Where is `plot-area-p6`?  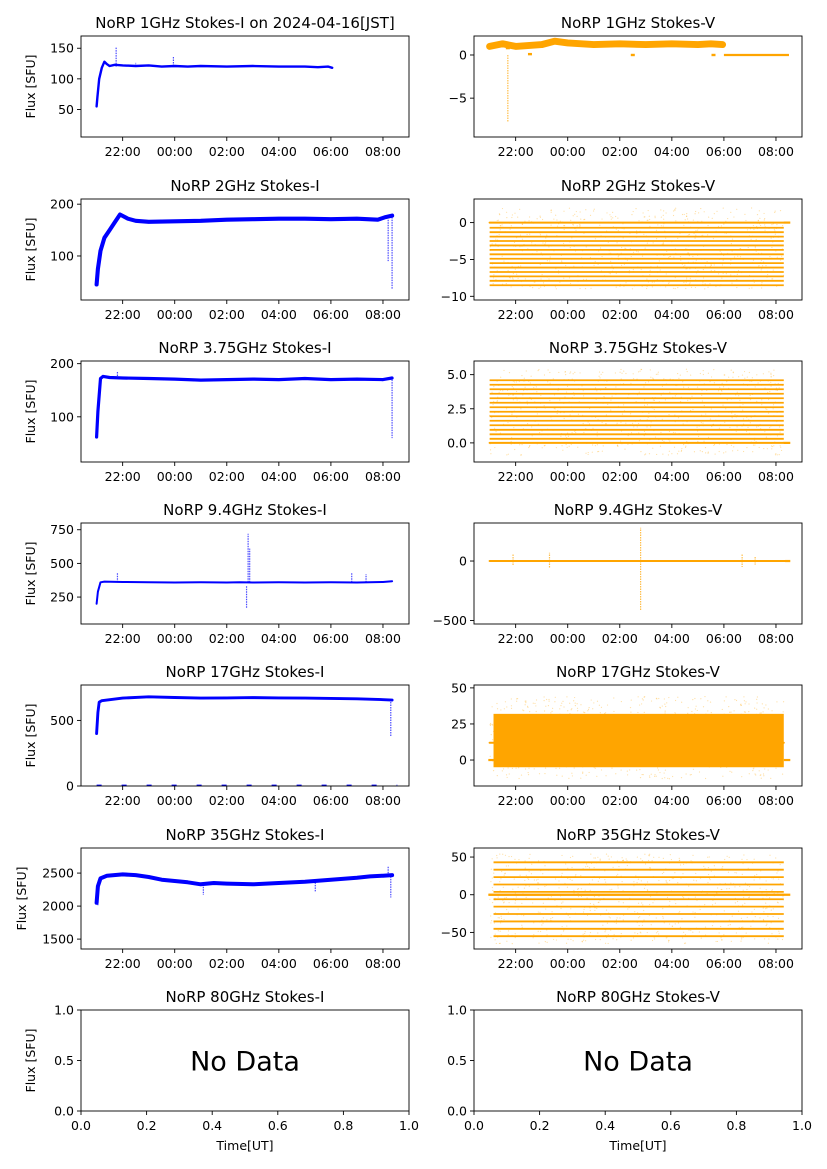 plot-area-p6 is located at coordinates (639, 412).